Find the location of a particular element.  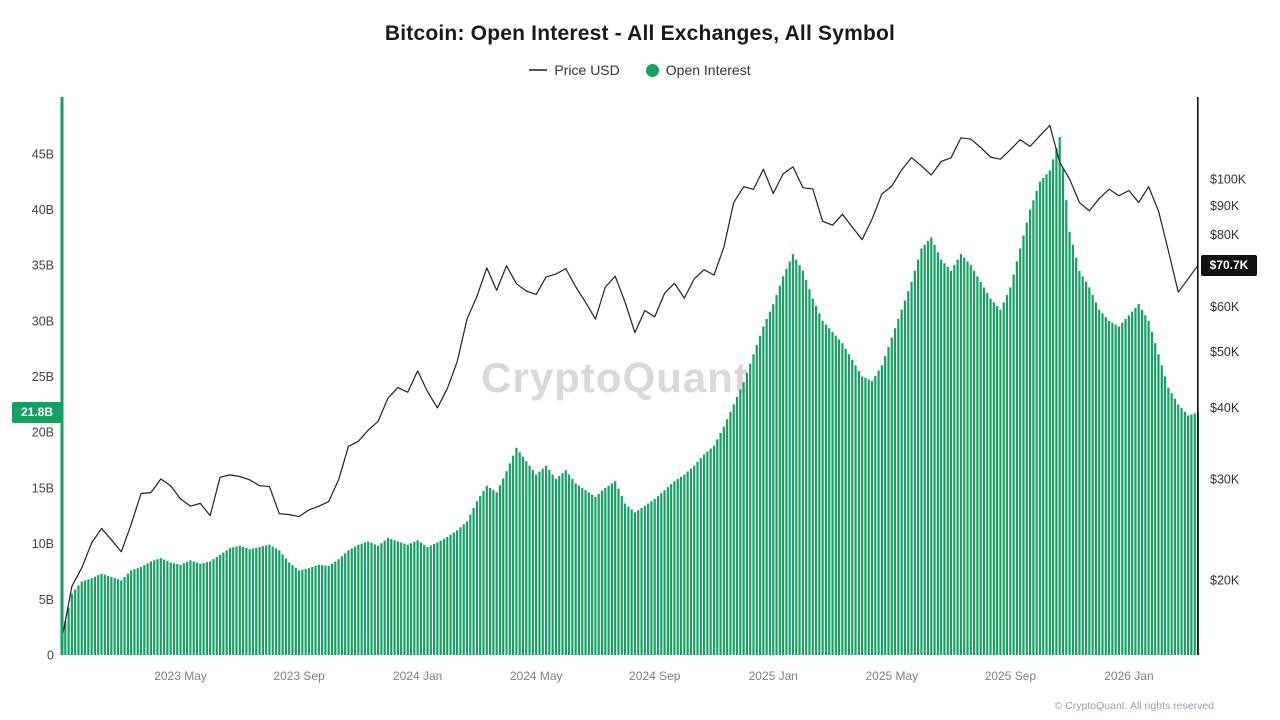

x-tick-label: 2025 May is located at coordinates (891, 676).